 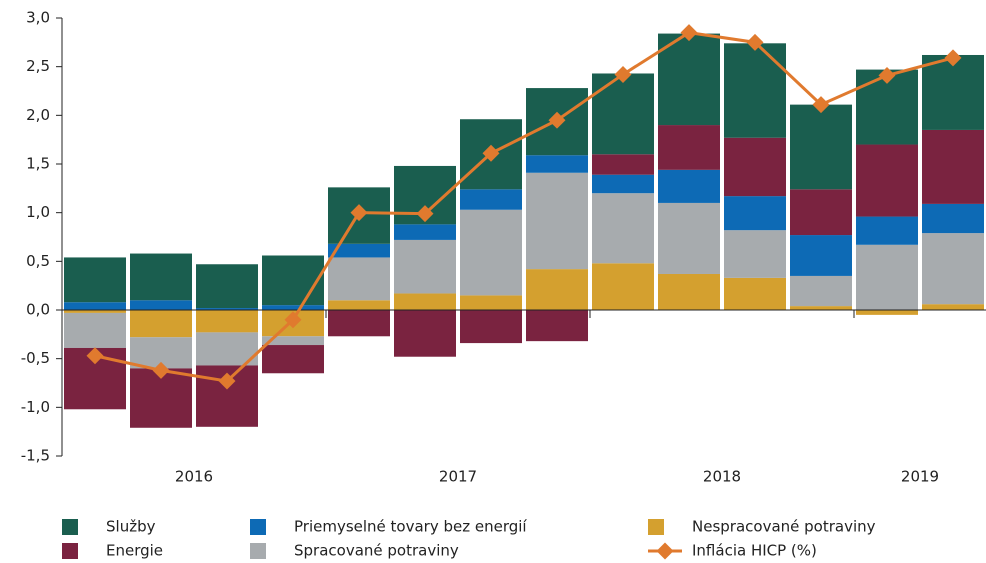 What do you see at coordinates (38, 66) in the screenshot?
I see `y-tick-label: 2,5` at bounding box center [38, 66].